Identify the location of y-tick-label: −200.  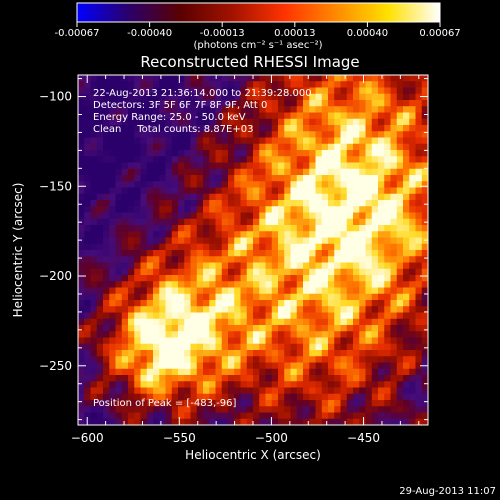
(55, 276).